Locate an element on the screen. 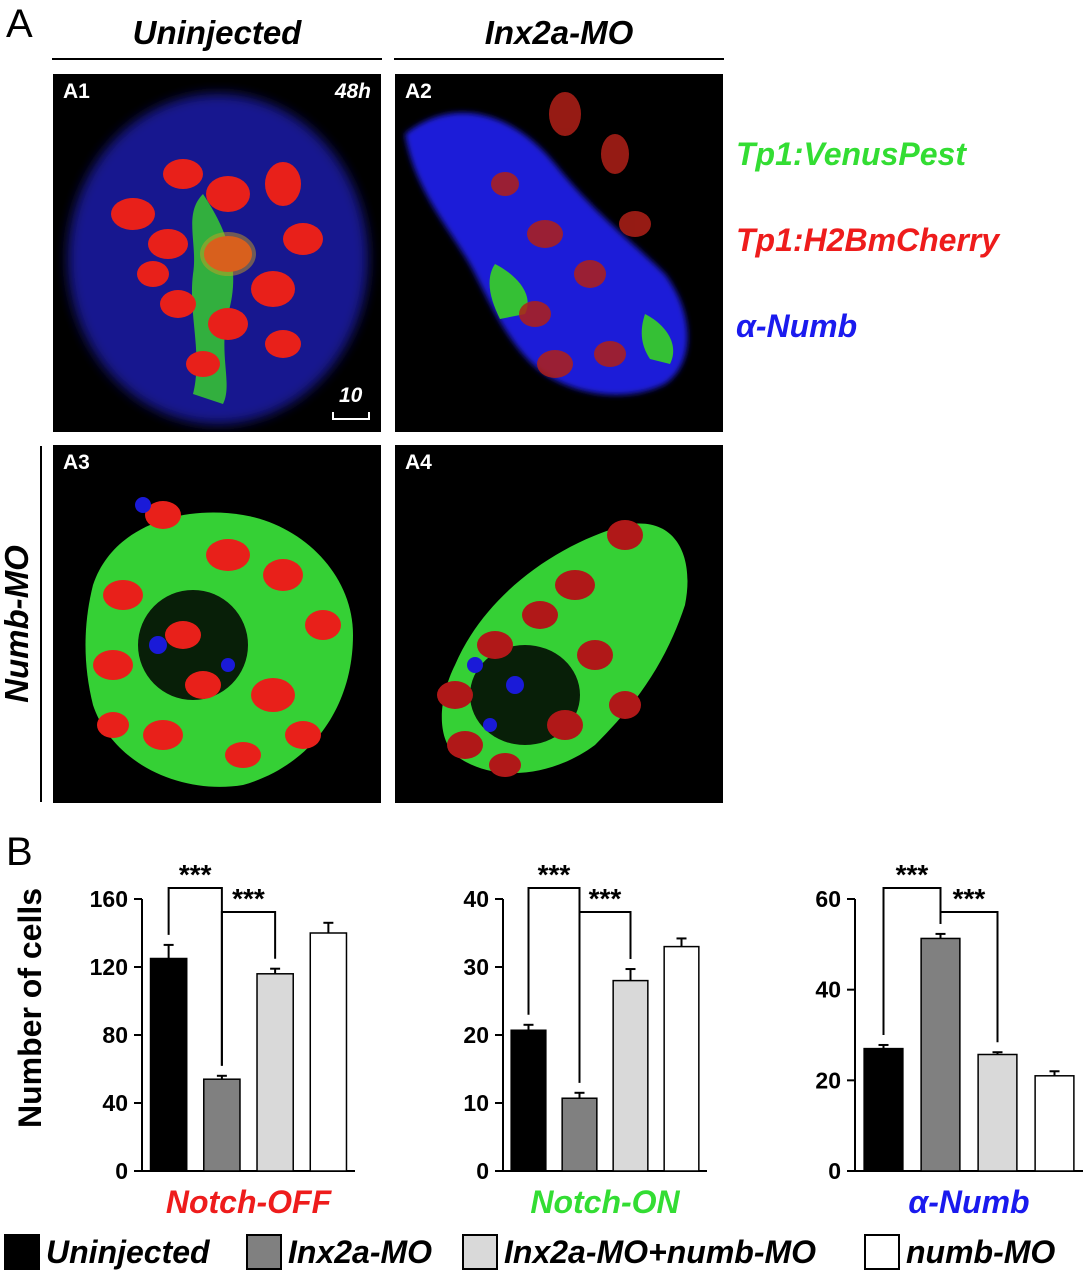 Image resolution: width=1092 pixels, height=1280 pixels. scale-bar-label: 10 is located at coordinates (351, 395).